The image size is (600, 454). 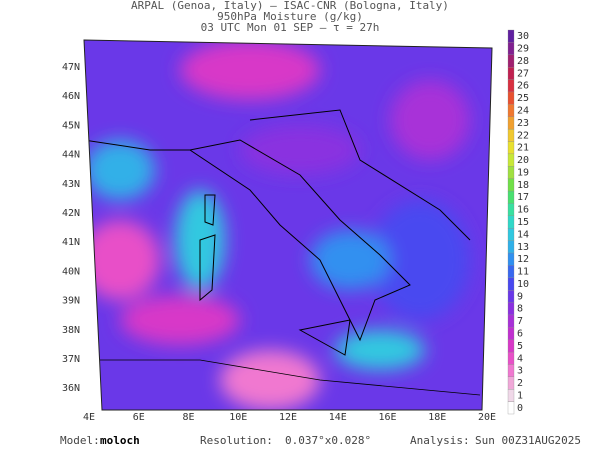 I want to click on lat-tick-label: 41N, so click(x=71, y=242).